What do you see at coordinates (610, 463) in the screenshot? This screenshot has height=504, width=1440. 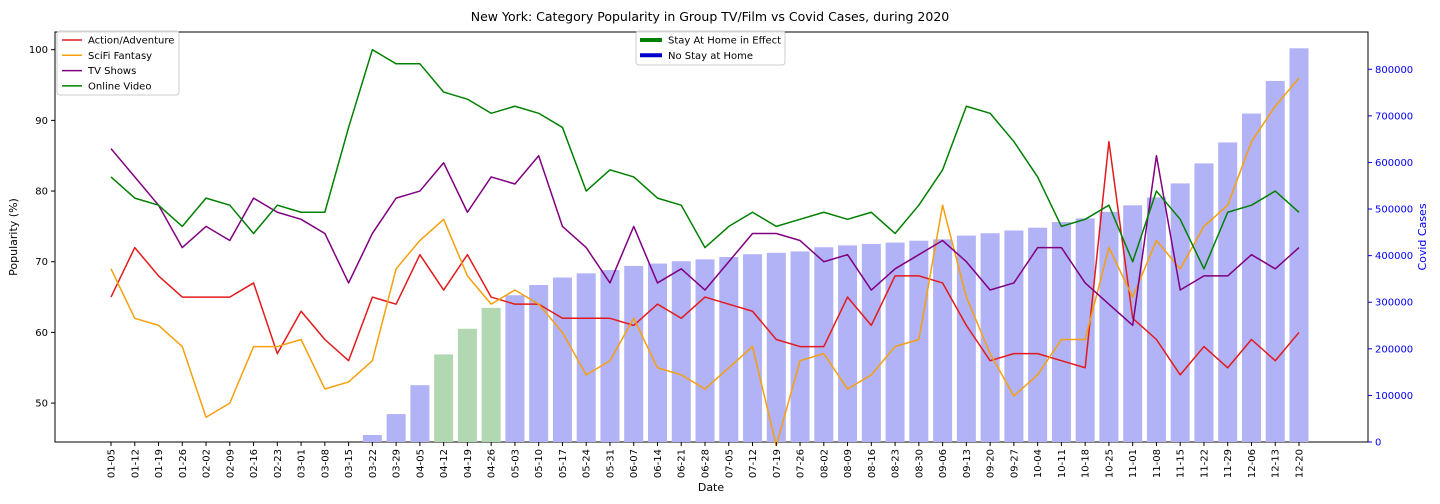 I see `x-tick-label: 05-31` at bounding box center [610, 463].